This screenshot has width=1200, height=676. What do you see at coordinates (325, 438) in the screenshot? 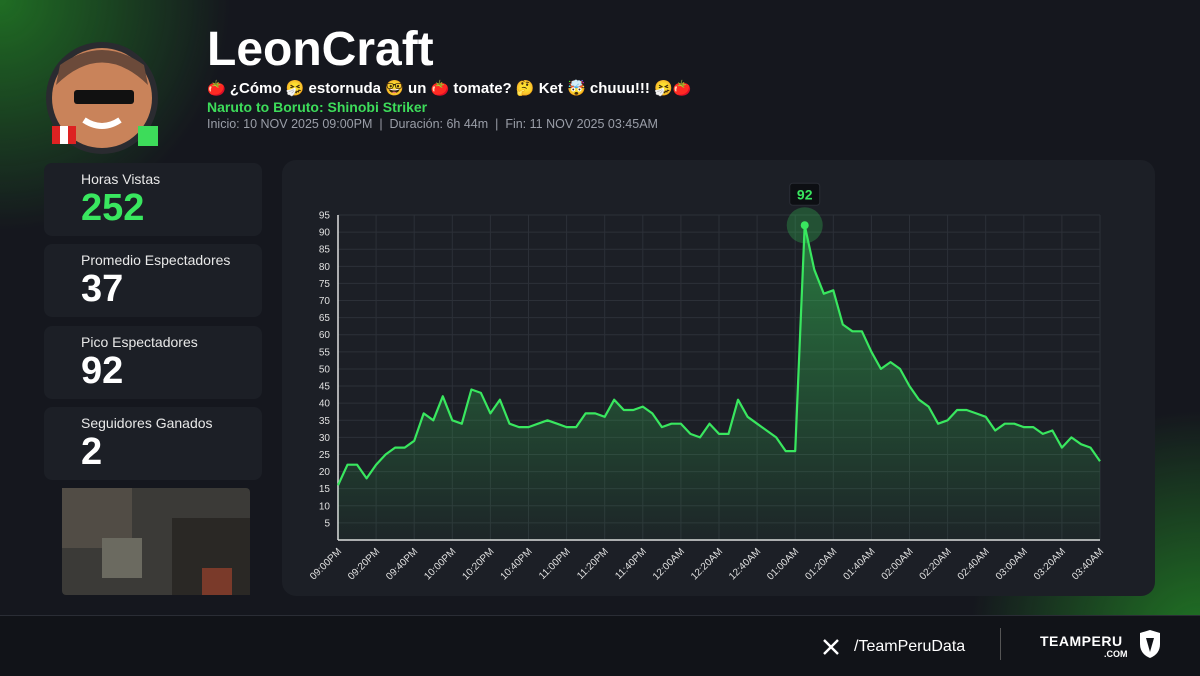
I see `y-tick-label: 30` at bounding box center [325, 438].